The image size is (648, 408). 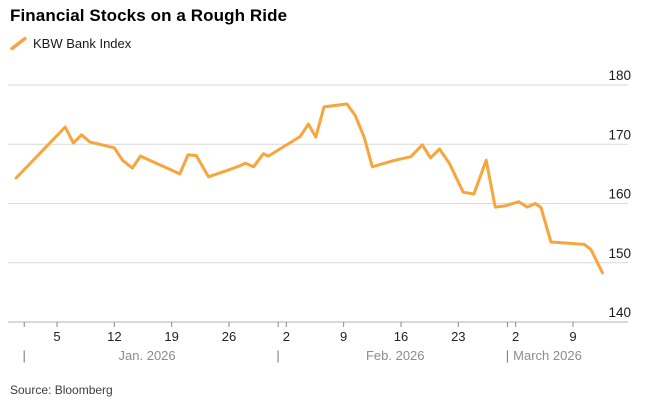 What do you see at coordinates (147, 355) in the screenshot?
I see `month-label: Jan. 2026` at bounding box center [147, 355].